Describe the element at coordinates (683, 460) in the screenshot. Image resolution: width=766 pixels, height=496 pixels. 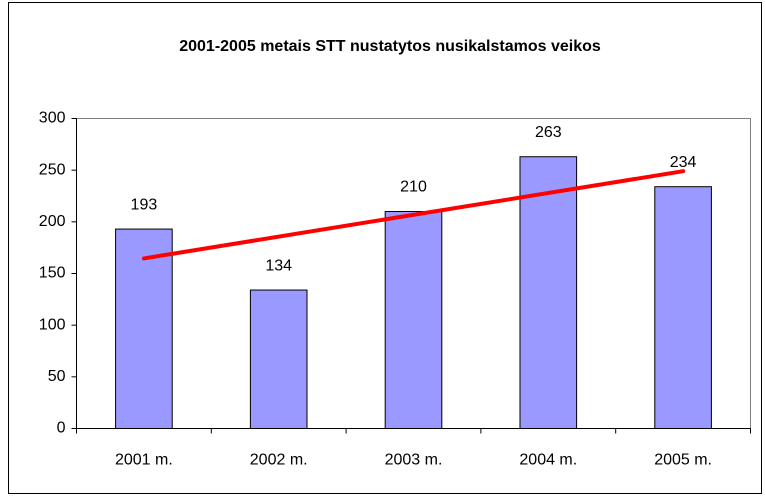
I see `x-tick-label: 2005 m.` at that location.